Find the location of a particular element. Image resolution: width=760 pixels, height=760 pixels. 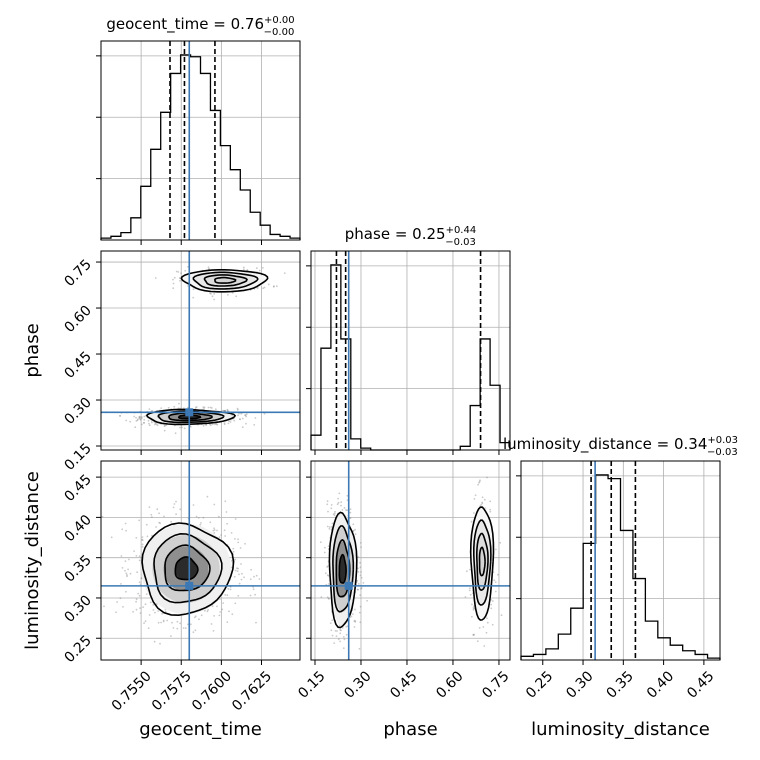

x-tick-label: 0.7575 is located at coordinates (172, 691).